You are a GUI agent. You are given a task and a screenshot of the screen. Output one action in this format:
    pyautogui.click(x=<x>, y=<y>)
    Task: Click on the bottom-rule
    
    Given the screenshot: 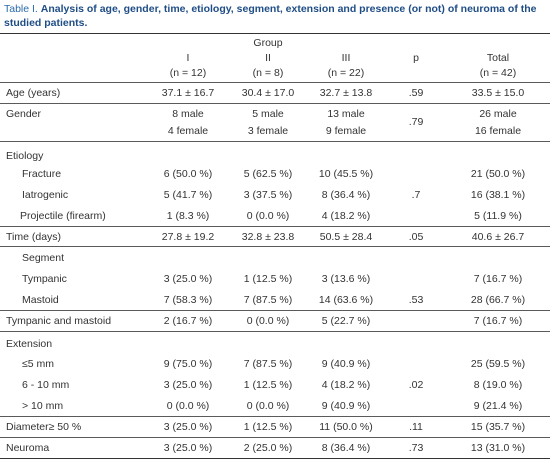 What is the action you would take?
    pyautogui.click(x=275, y=458)
    